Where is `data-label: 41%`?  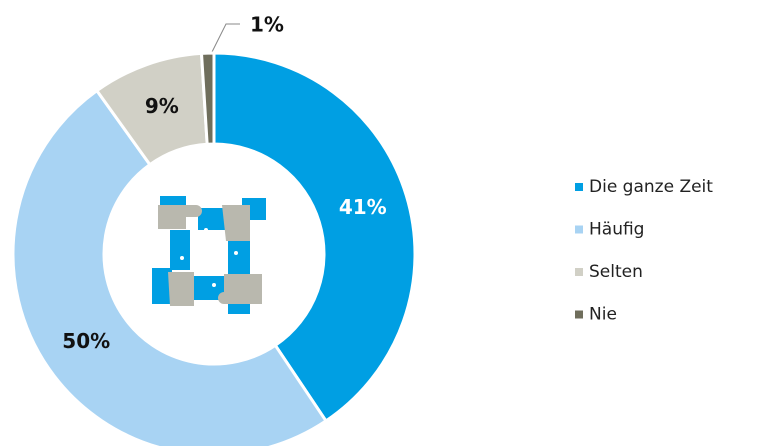
data-label: 41% is located at coordinates (363, 207).